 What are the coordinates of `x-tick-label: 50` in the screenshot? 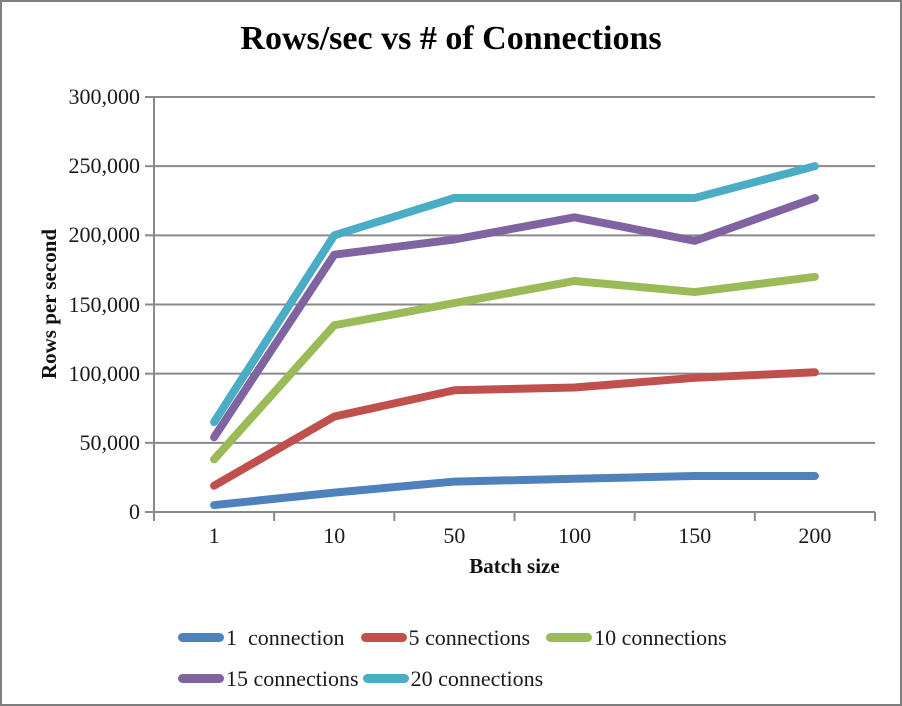 It's located at (454, 535).